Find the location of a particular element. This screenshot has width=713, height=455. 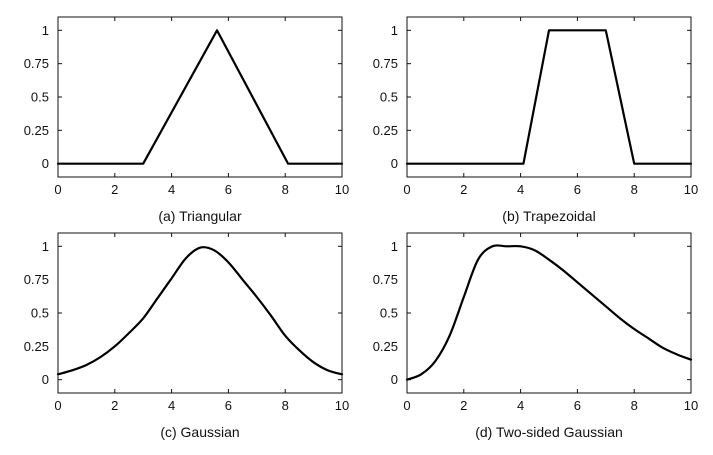

caption-two-sided-gaussian: (d) Two-sided Gaussian is located at coordinates (549, 432).